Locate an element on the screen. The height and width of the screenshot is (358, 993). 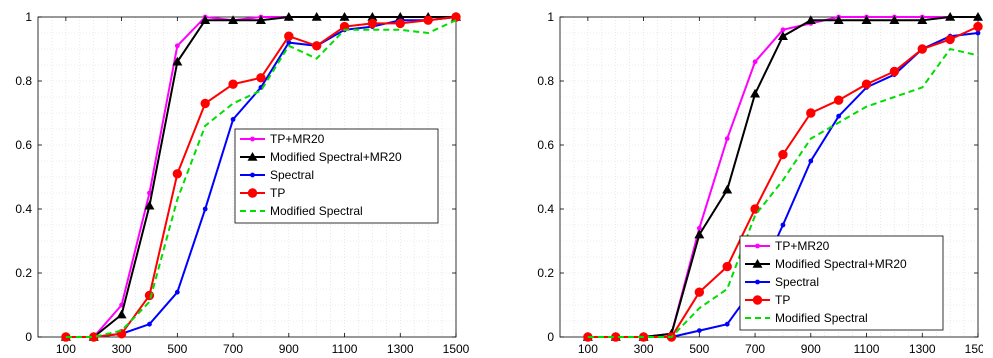
x-tick-label: 1300 is located at coordinates (922, 349).